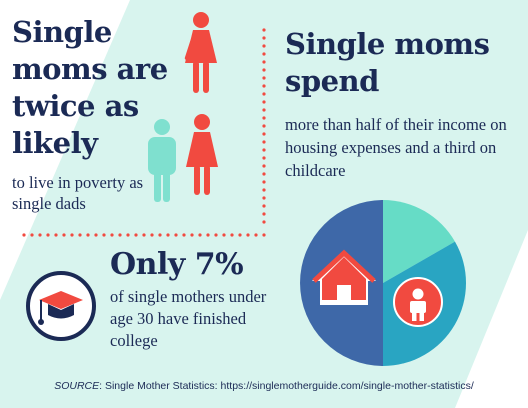  I want to click on child-icon, so click(418, 302).